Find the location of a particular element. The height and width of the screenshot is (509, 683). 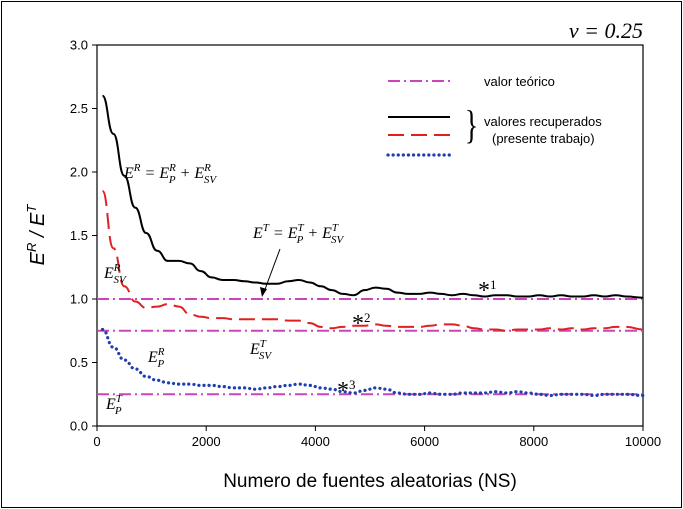

series-line-p is located at coordinates (372, 362).